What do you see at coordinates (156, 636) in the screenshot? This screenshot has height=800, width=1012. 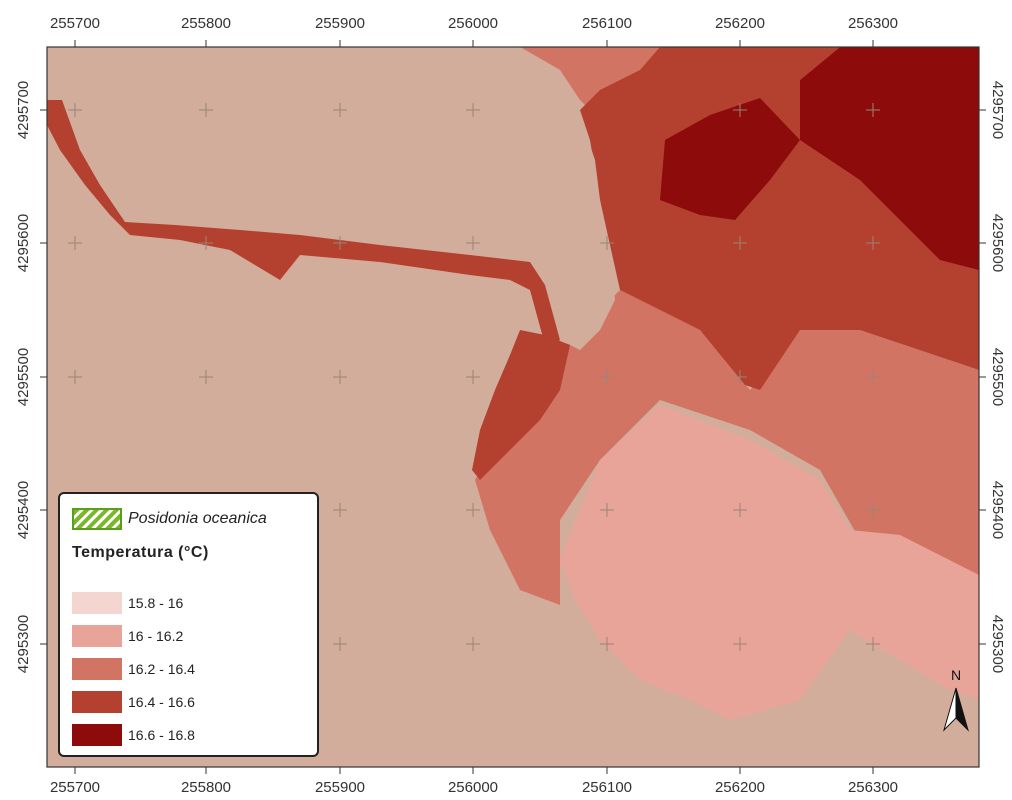 I see `legend-label: 16 - 16.2` at bounding box center [156, 636].